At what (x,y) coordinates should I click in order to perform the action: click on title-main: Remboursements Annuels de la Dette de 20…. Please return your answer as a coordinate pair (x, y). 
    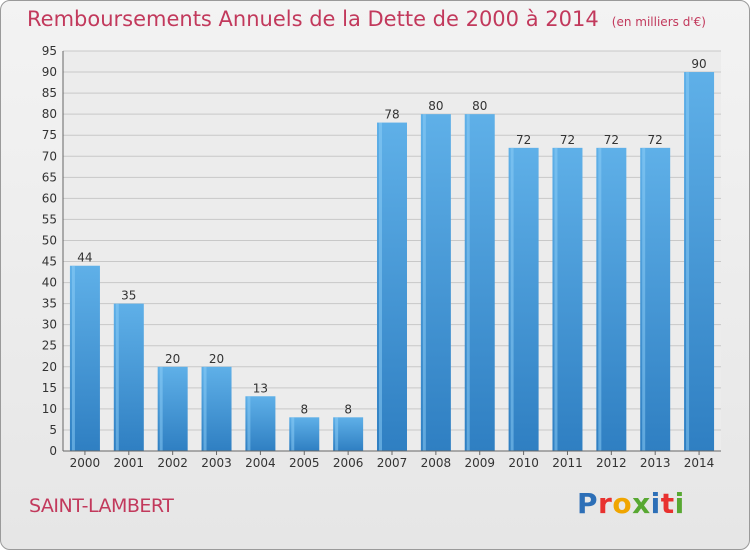
    Looking at the image, I should click on (313, 19).